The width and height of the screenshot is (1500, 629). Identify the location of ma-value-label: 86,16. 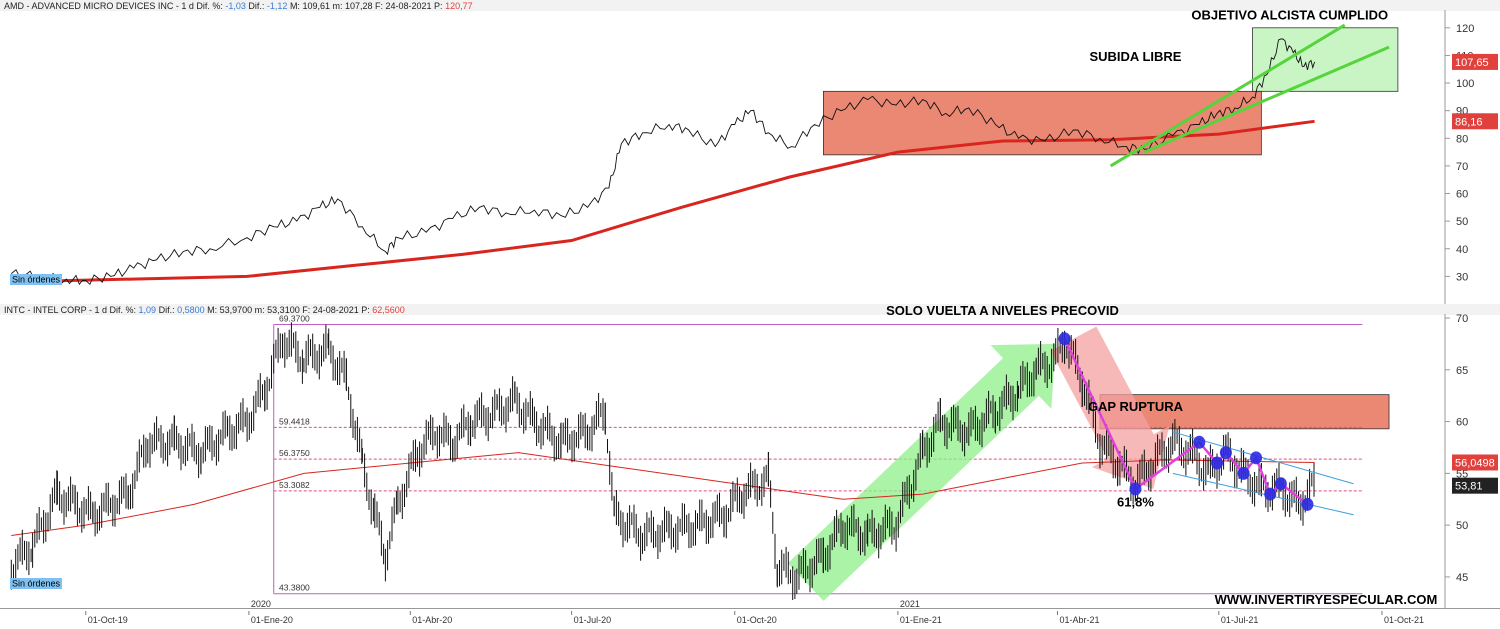
(1469, 122).